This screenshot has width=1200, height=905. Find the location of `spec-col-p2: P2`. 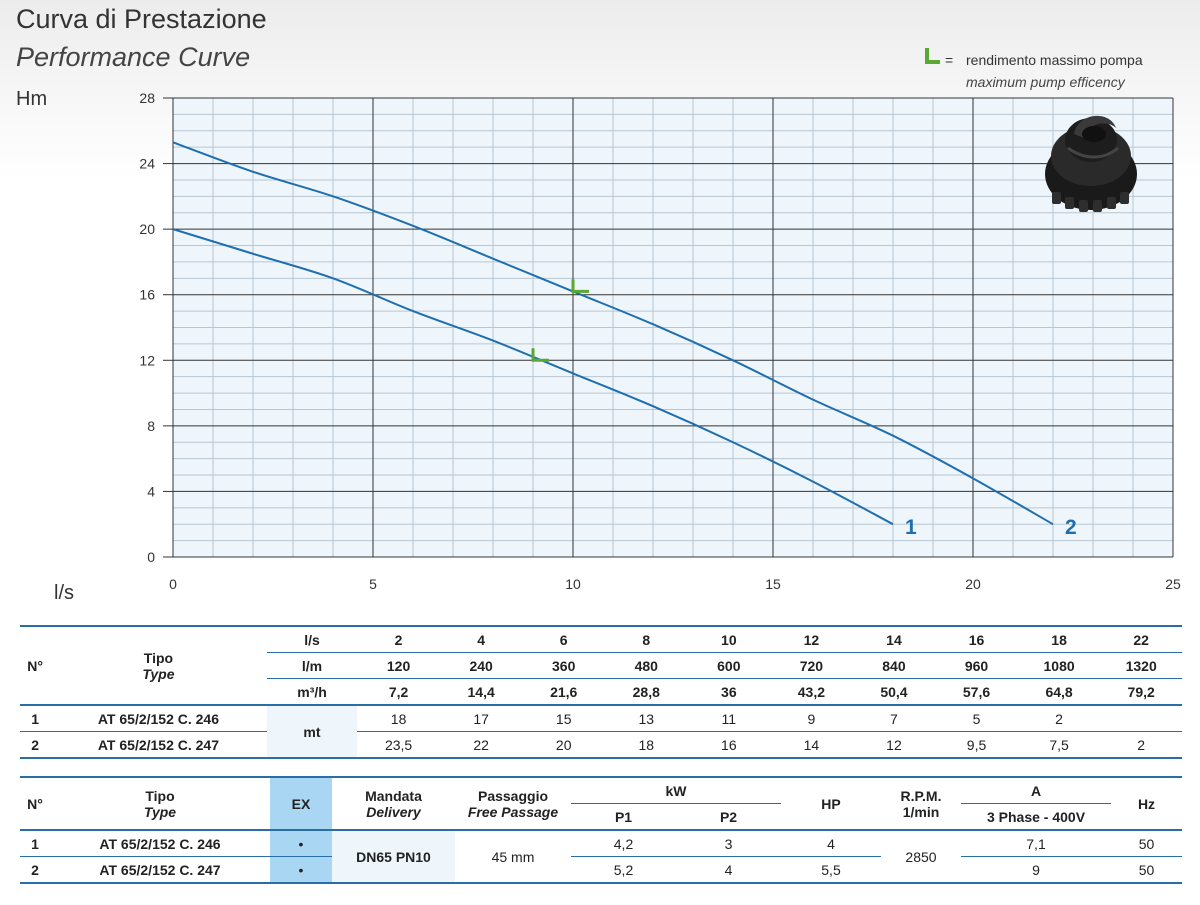

spec-col-p2: P2 is located at coordinates (728, 817).